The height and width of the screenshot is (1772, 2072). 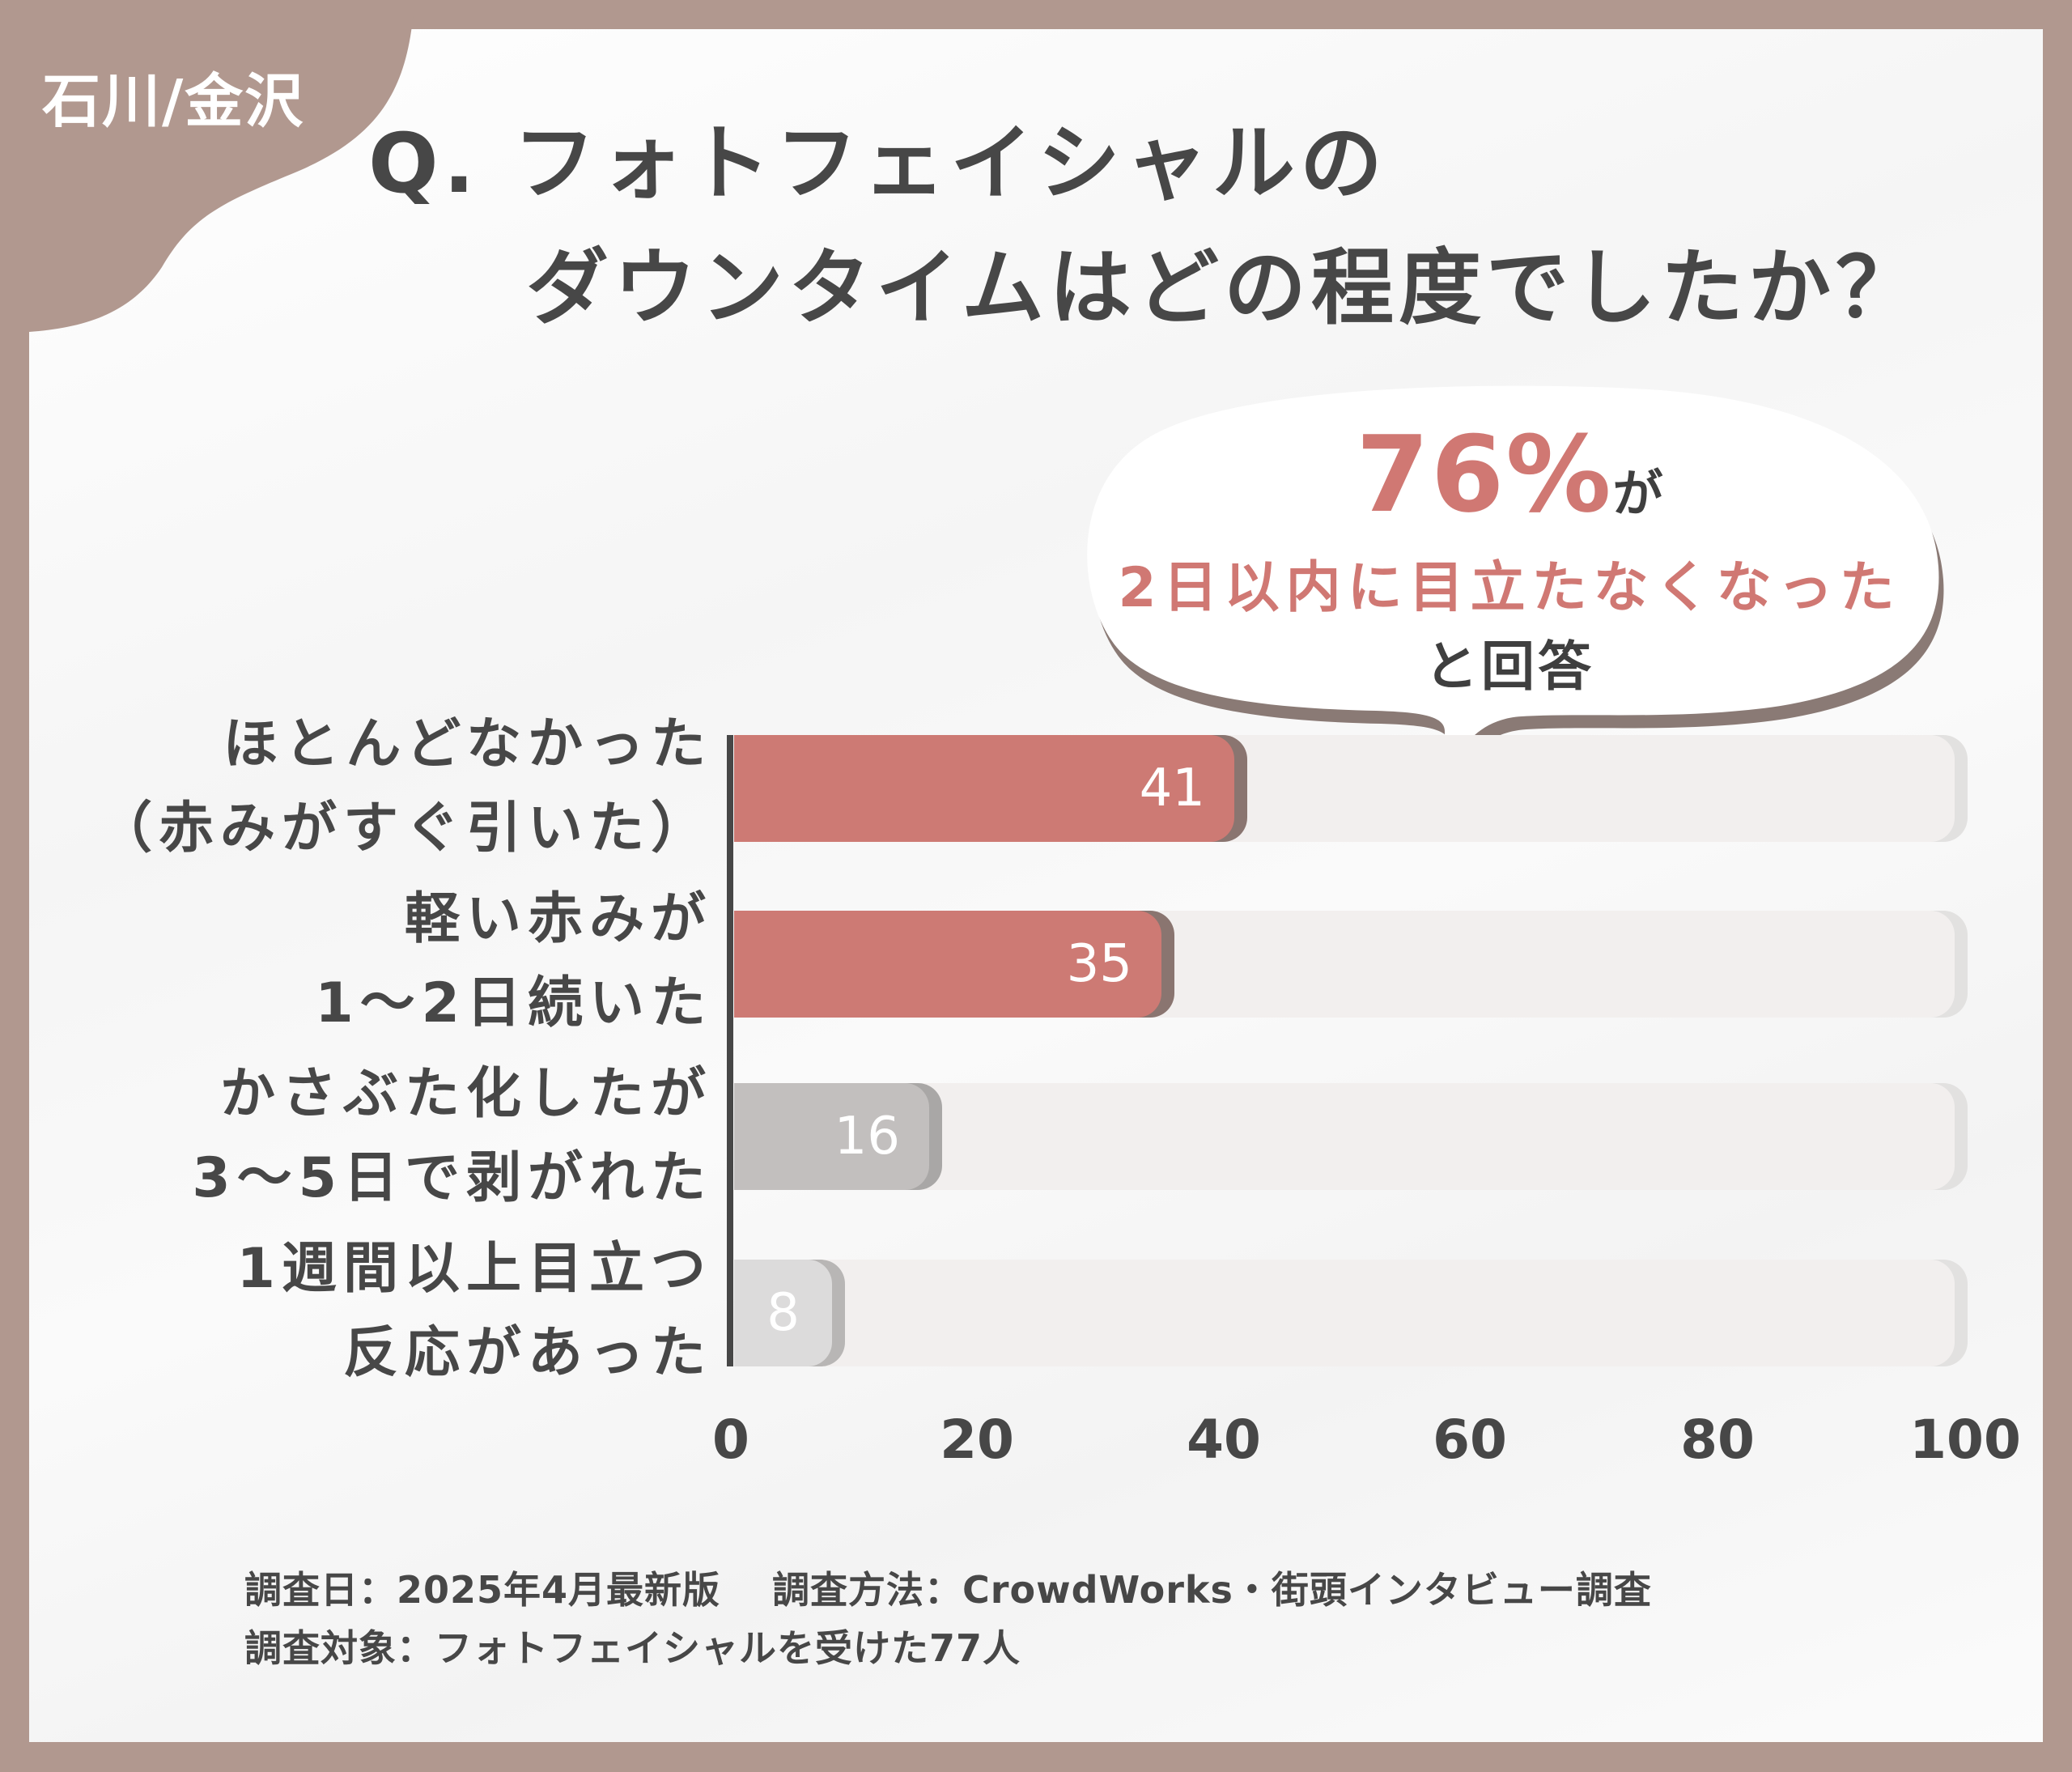 I want to click on bar-value-1: 41, so click(x=1172, y=789).